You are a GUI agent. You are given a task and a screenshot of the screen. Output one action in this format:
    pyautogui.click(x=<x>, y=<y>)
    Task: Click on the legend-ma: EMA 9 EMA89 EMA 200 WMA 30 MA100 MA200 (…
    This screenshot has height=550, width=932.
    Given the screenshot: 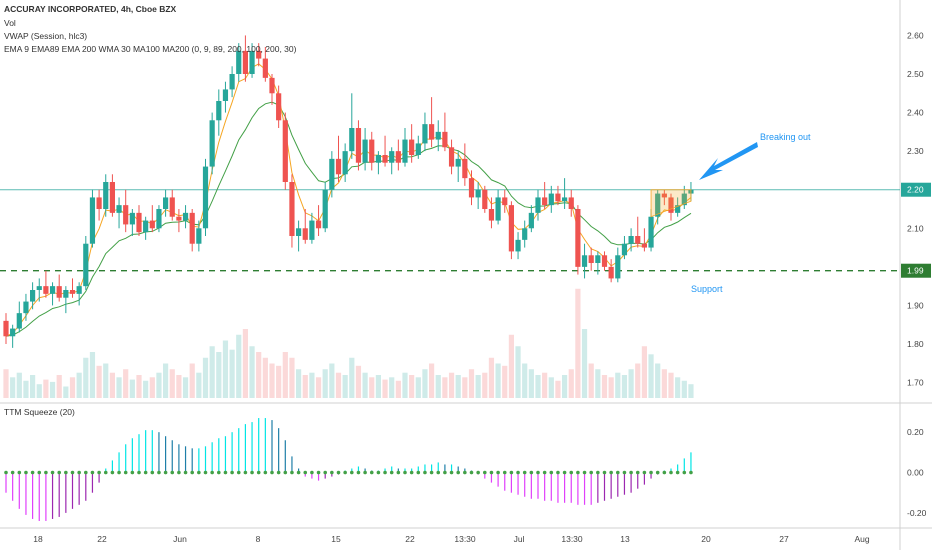 What is the action you would take?
    pyautogui.click(x=150, y=49)
    